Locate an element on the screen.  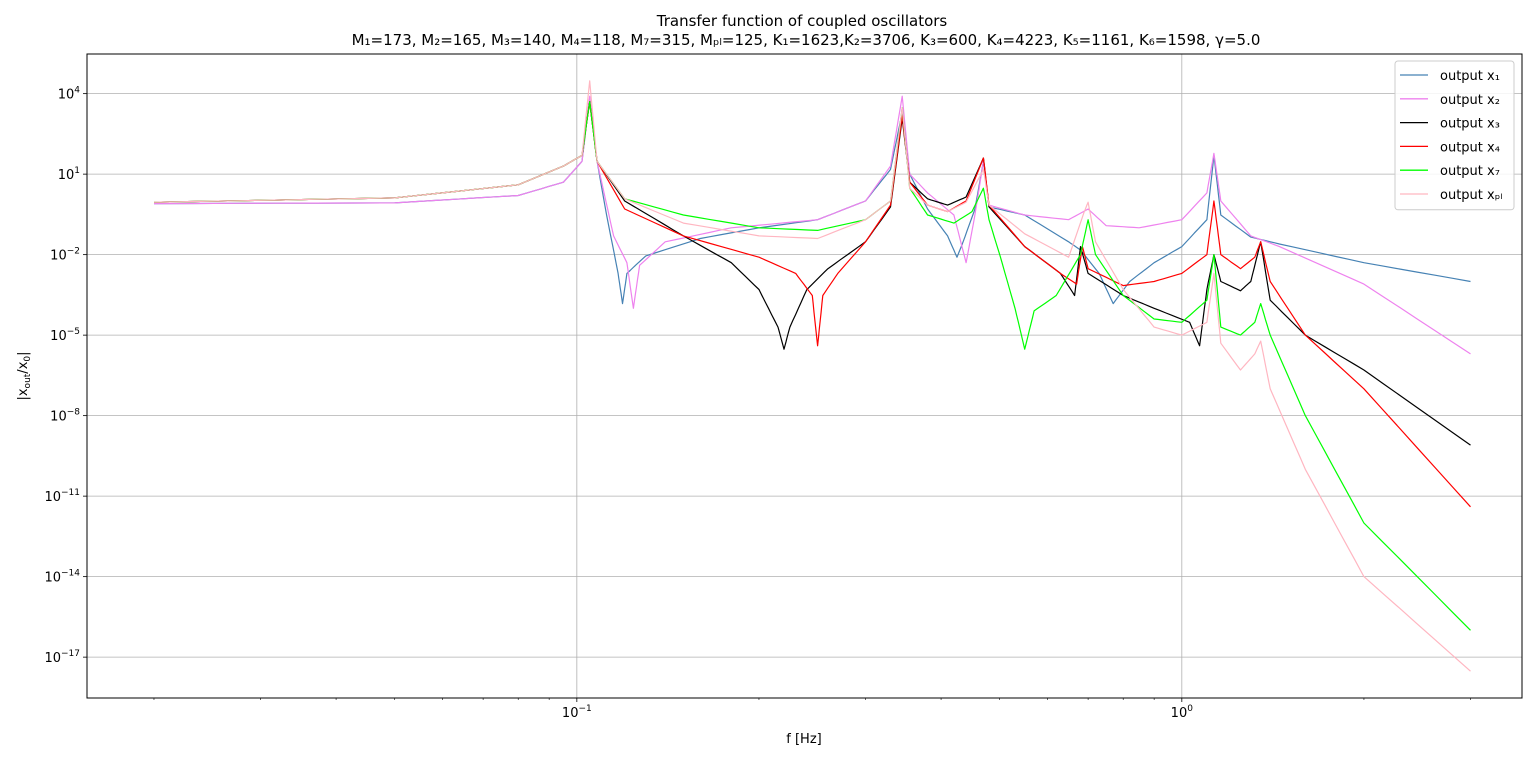
y-label-sub-0: 0 is located at coordinates (28, 359).